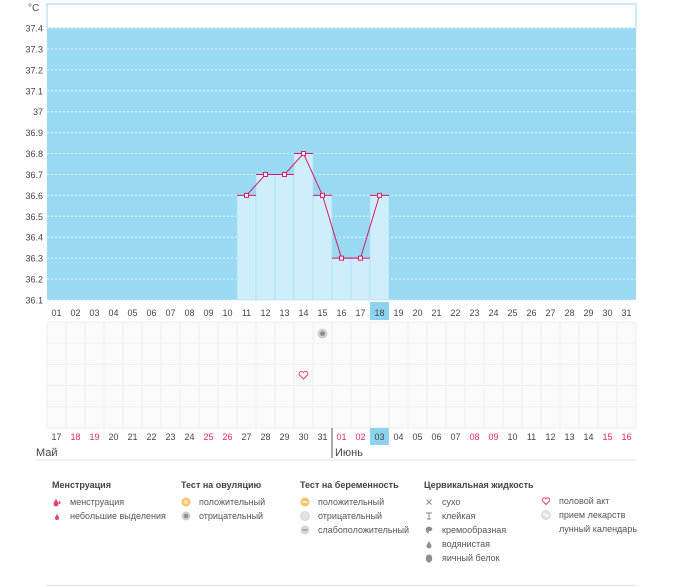 The width and height of the screenshot is (675, 587). What do you see at coordinates (303, 437) in the screenshot?
I see `date-label: 30` at bounding box center [303, 437].